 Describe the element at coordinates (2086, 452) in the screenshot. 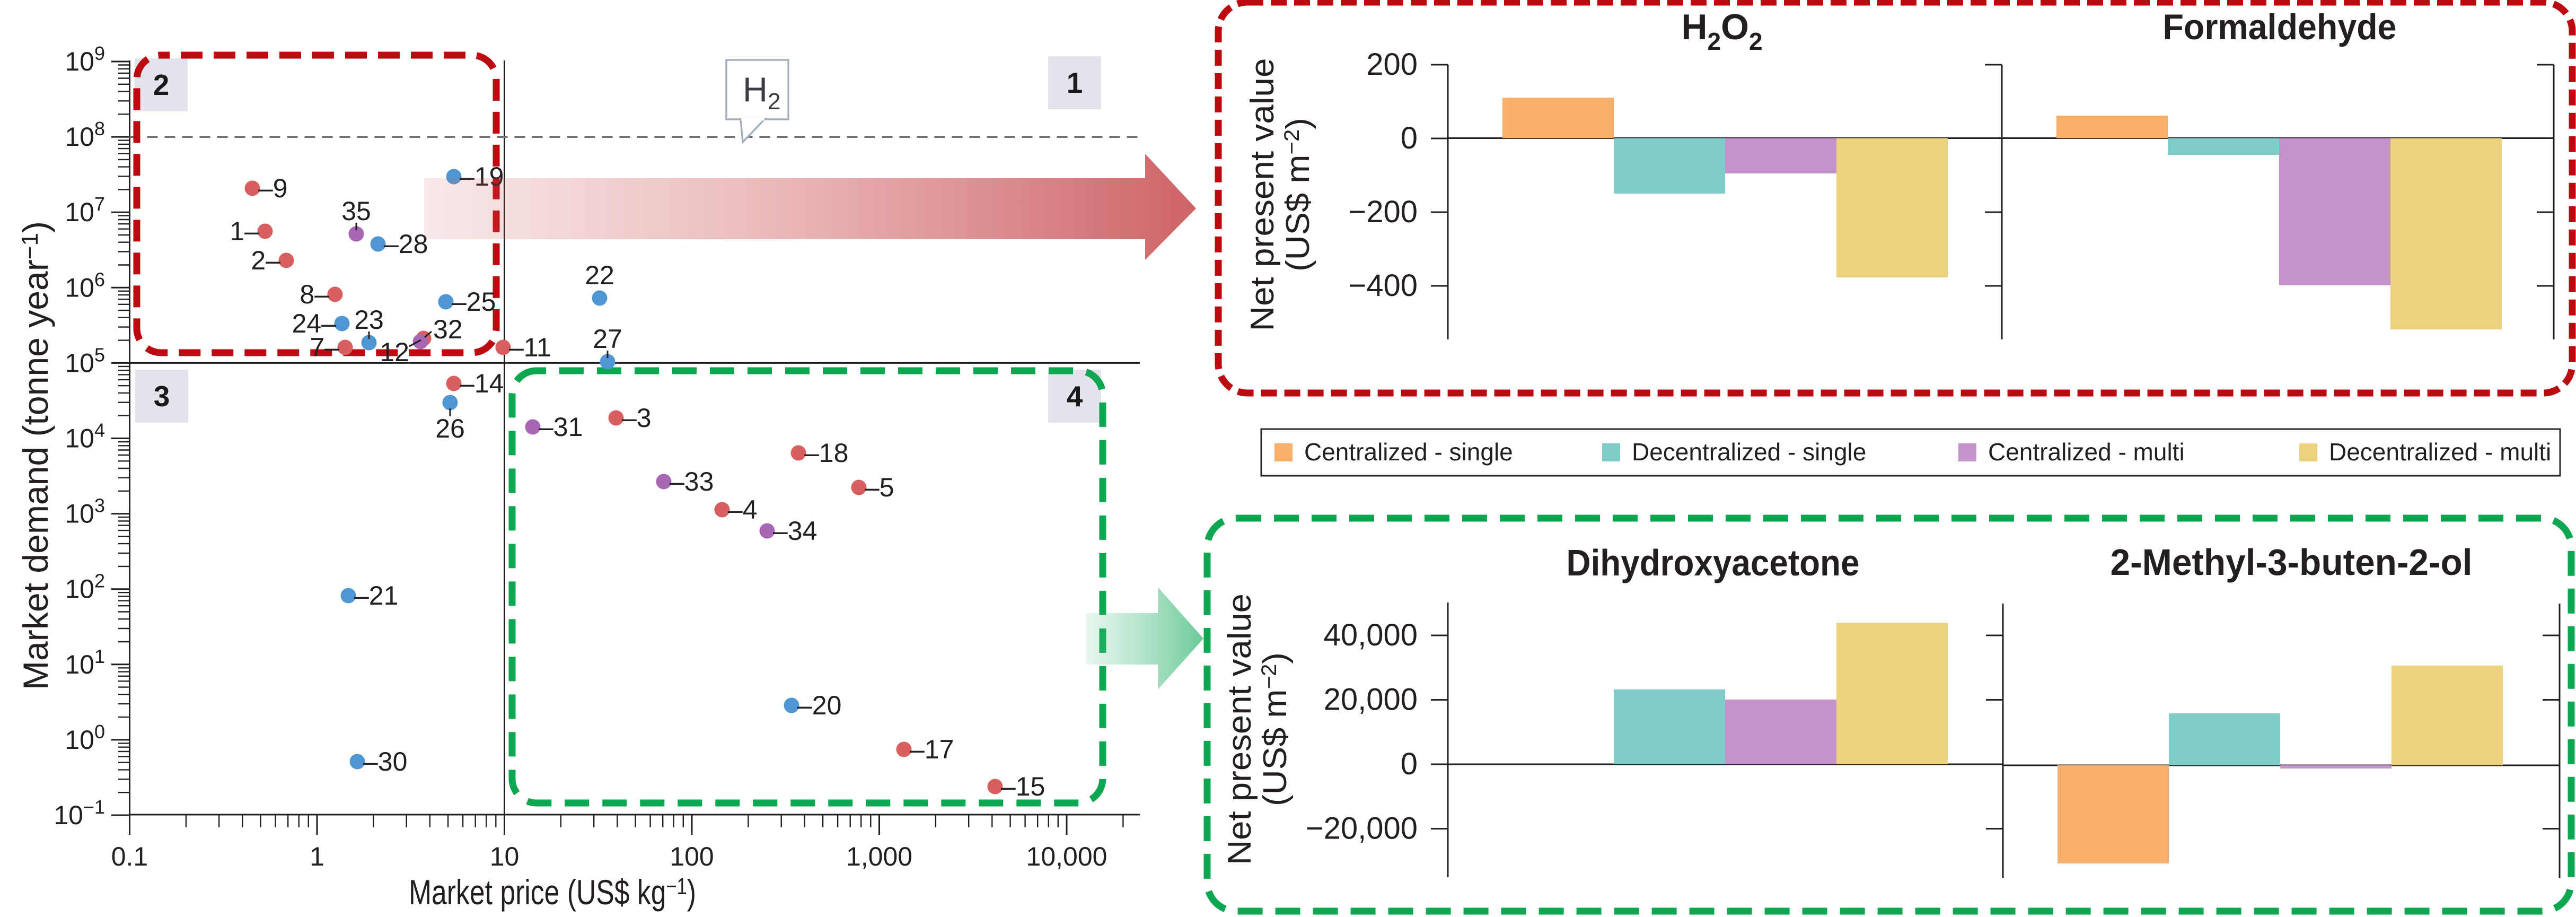

I see `svg-text: Centralized - multi` at that location.